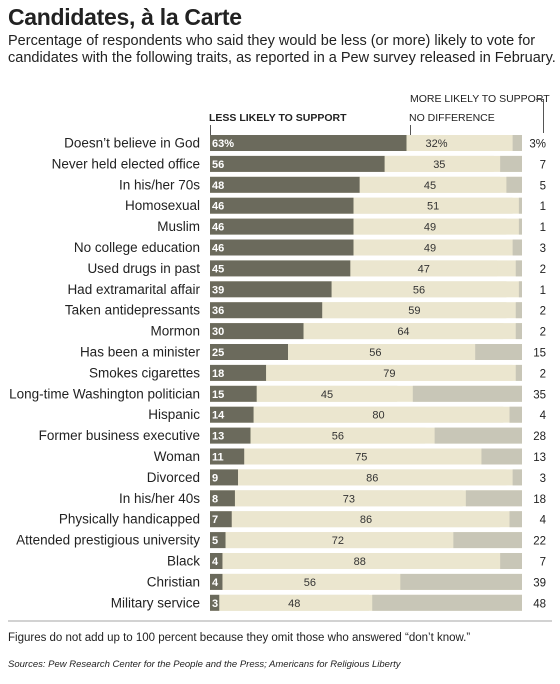  What do you see at coordinates (414, 311) in the screenshot?
I see `nodiff-value-label: 59` at bounding box center [414, 311].